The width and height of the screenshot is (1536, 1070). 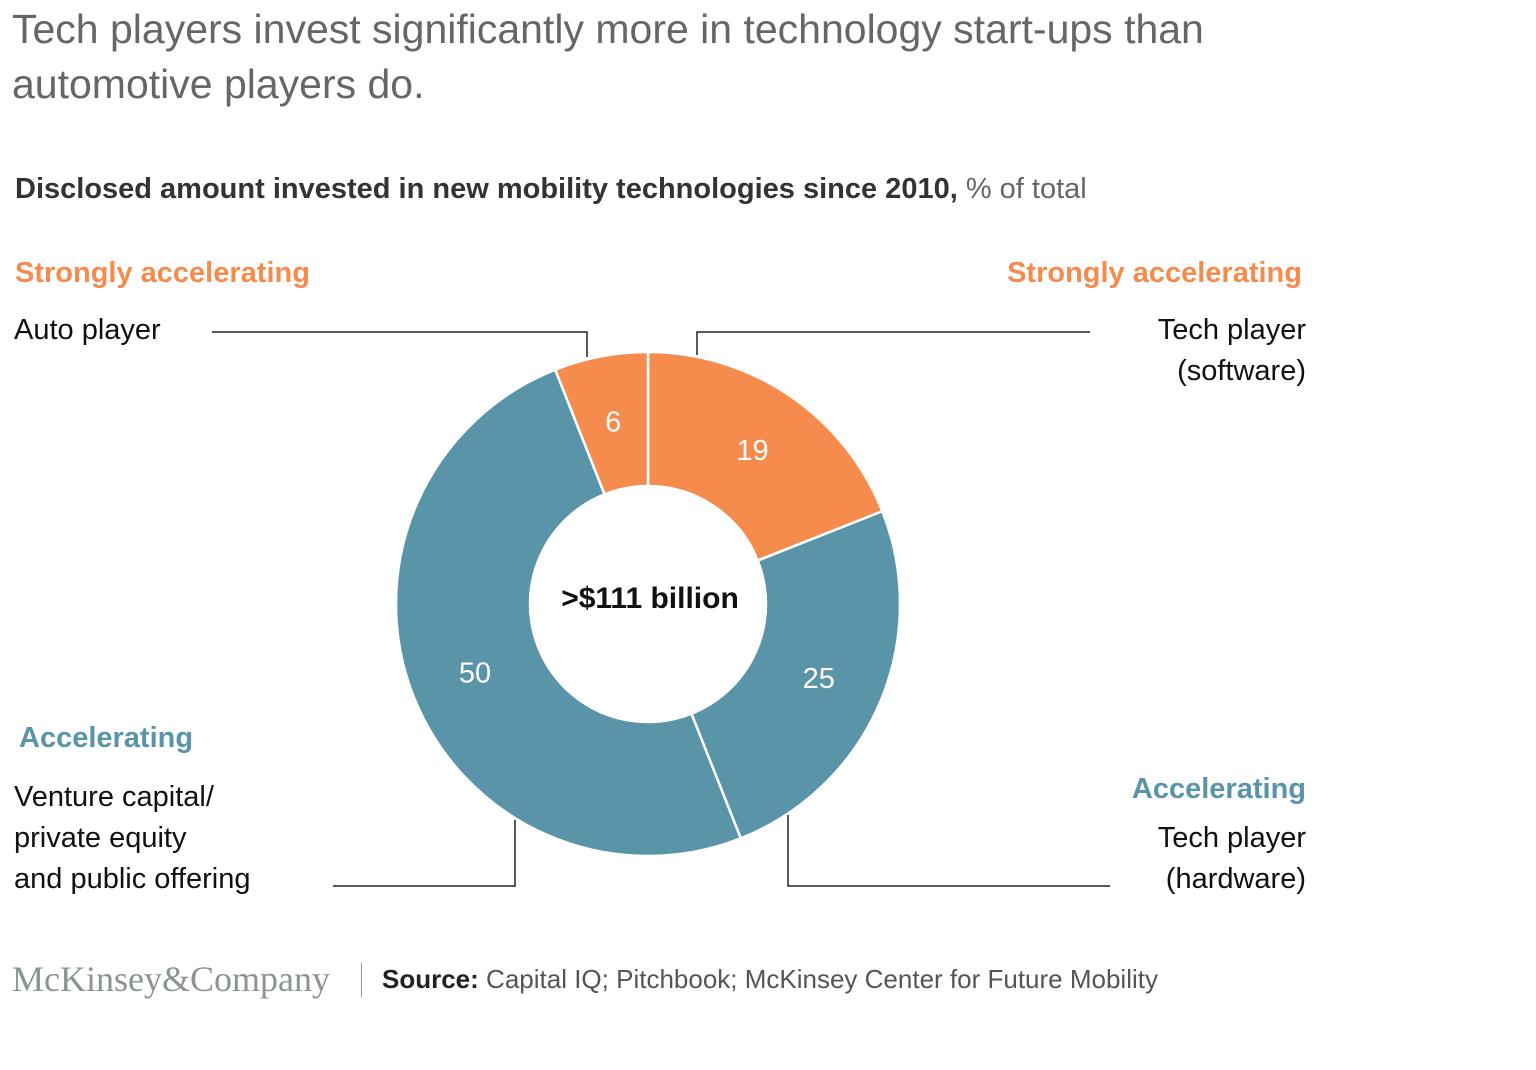 I want to click on slice-value-label: 6, so click(x=613, y=422).